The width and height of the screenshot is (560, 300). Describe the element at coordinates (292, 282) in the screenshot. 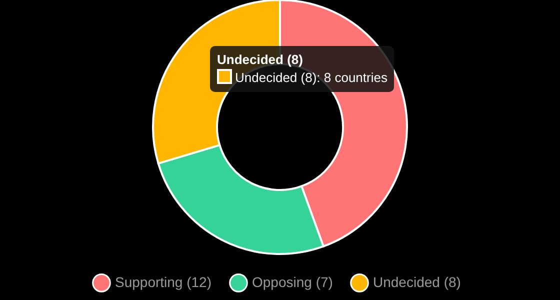

I see `legend-label: Opposing (7)` at that location.